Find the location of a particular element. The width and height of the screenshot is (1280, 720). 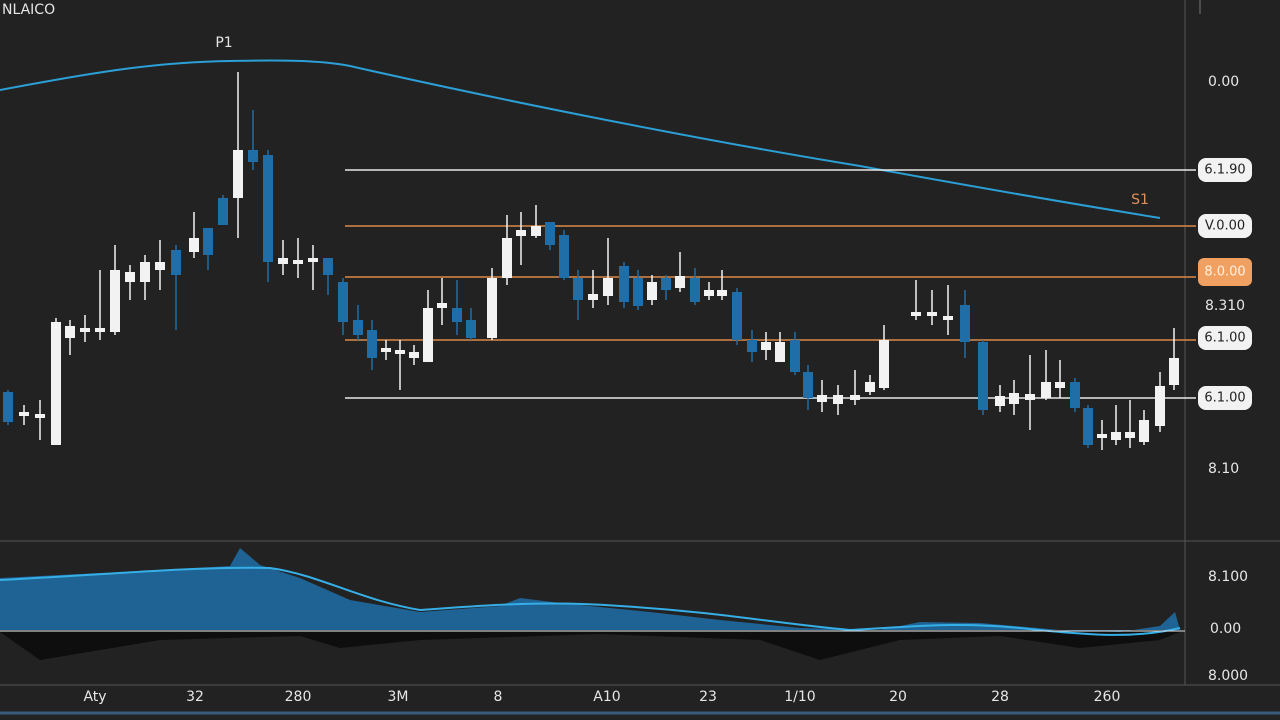

price-tag-active is located at coordinates (1225, 272).